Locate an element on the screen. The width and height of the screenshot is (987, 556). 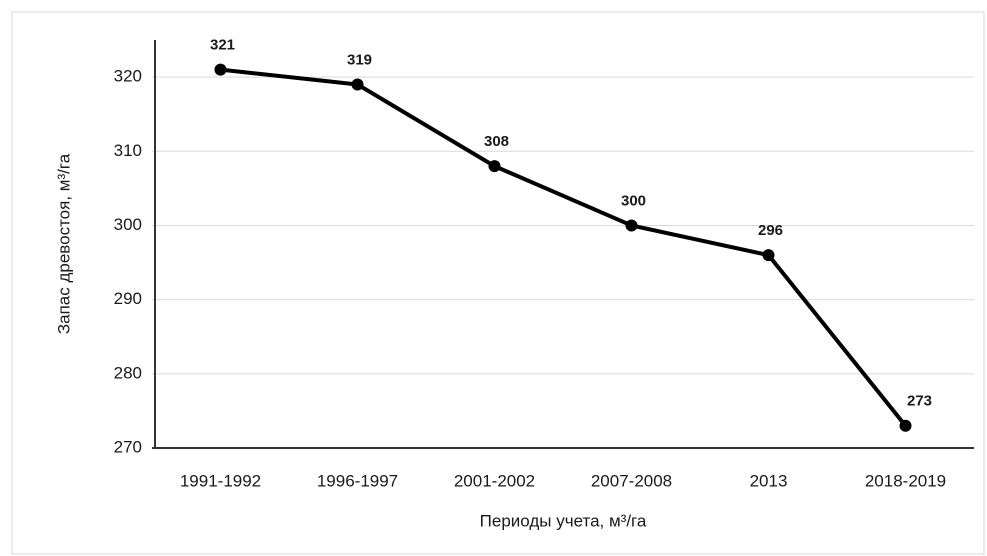
y-tick-label: 280 is located at coordinates (128, 372).